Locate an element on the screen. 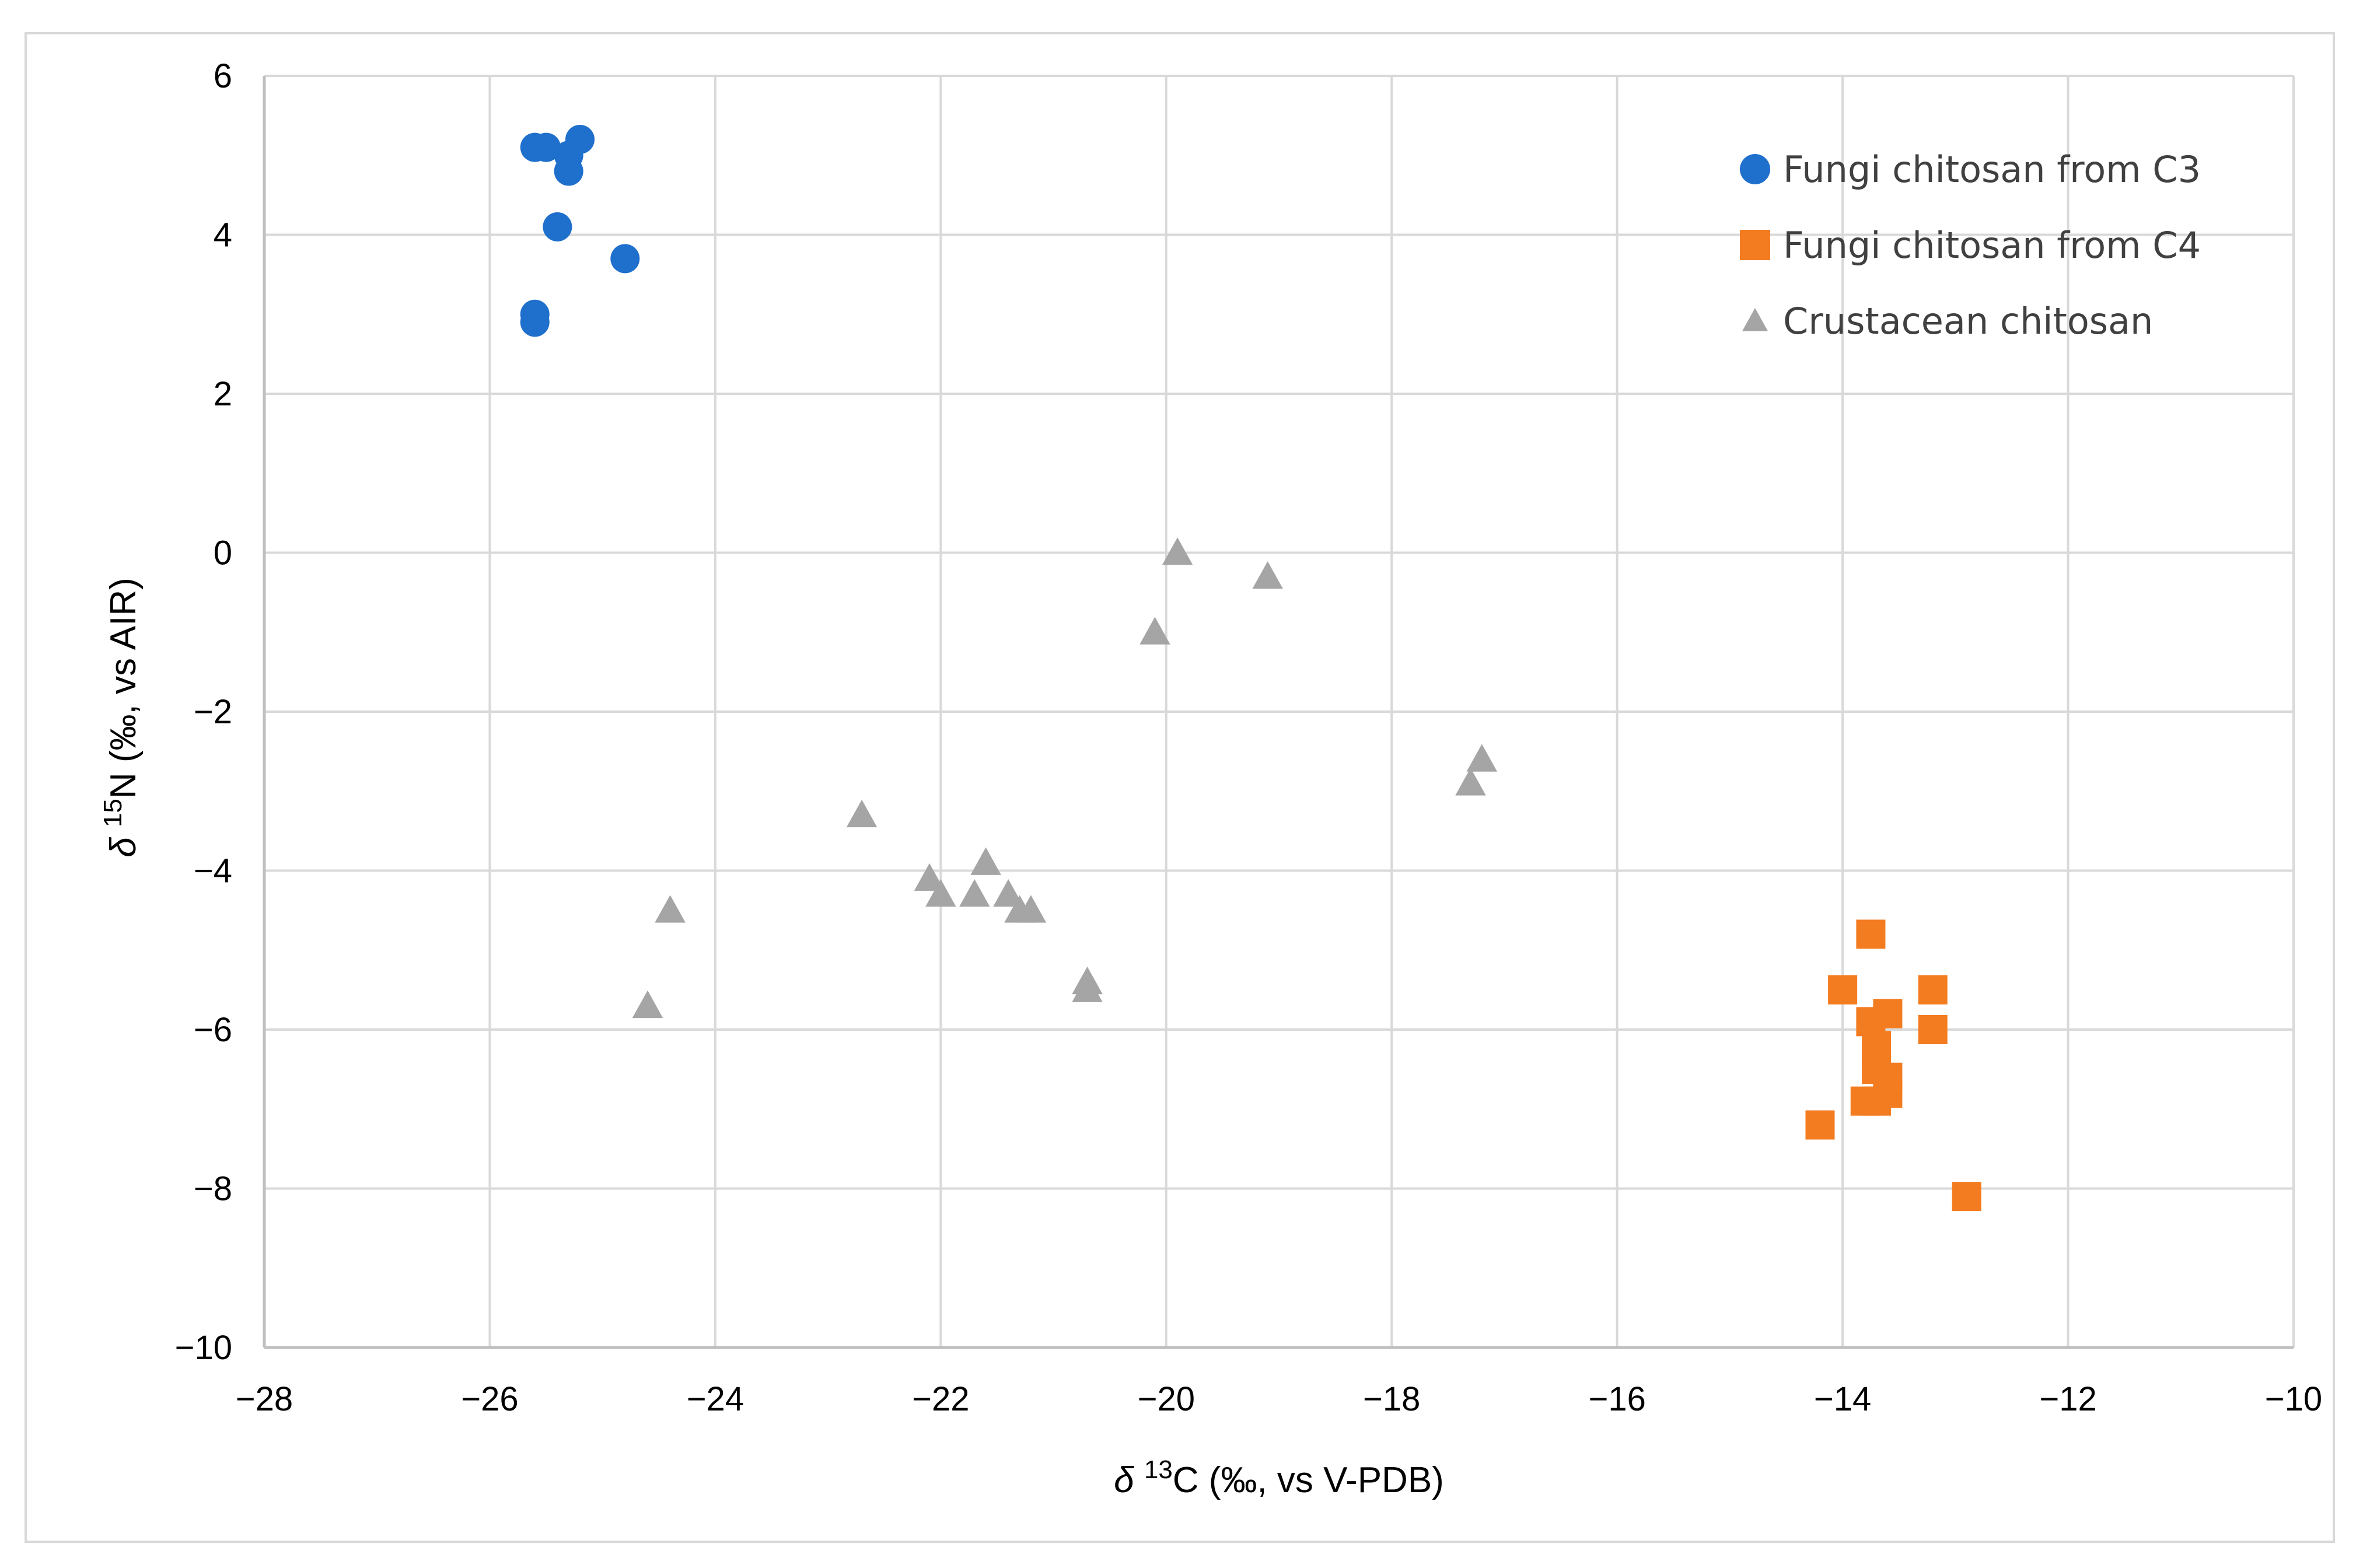 Image resolution: width=2363 pixels, height=1568 pixels. y-tick-label: −8 is located at coordinates (213, 1189).